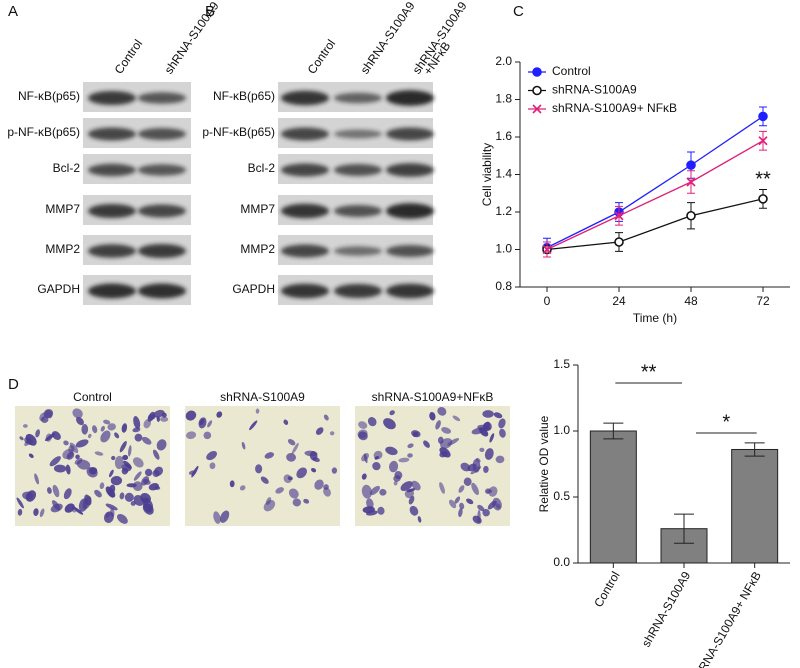 The image size is (800, 668). What do you see at coordinates (614, 108) in the screenshot?
I see `legend-label: shRNA-S100A9+ NFκB` at bounding box center [614, 108].